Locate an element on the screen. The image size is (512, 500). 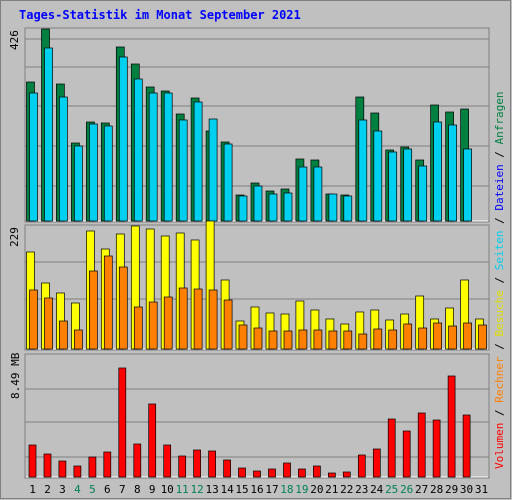
y-max-label-bottom: 8.49 MB is located at coordinates (15, 375).